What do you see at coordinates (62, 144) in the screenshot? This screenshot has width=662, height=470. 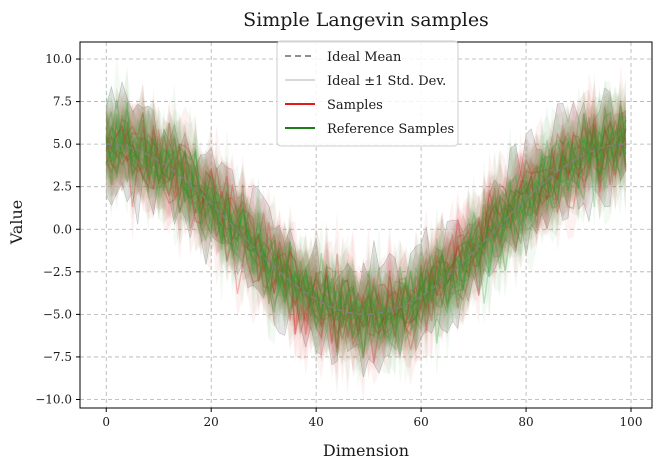 I see `y-tick-label: 5.0` at bounding box center [62, 144].